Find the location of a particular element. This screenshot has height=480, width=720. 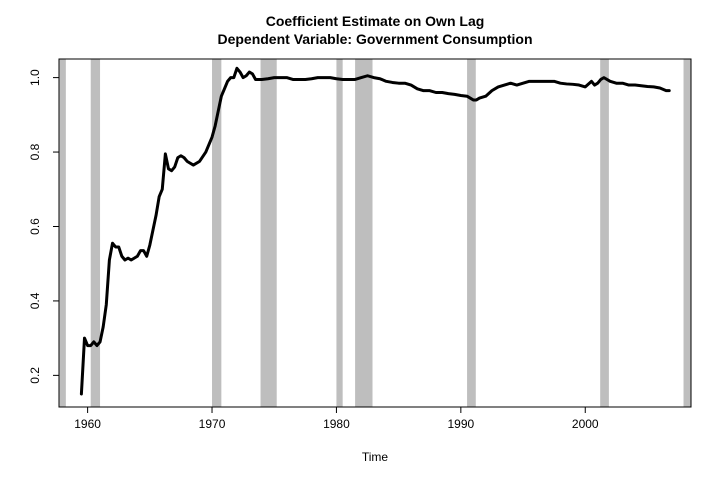

y-tick-label: 0.4 is located at coordinates (35, 300).